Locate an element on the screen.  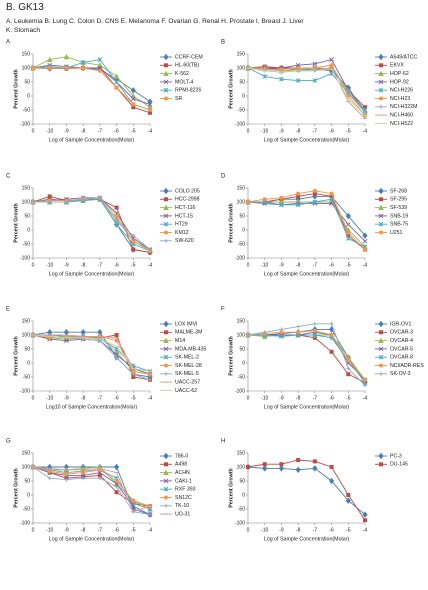
legend-label: NCI-H23 is located at coordinates (400, 99).